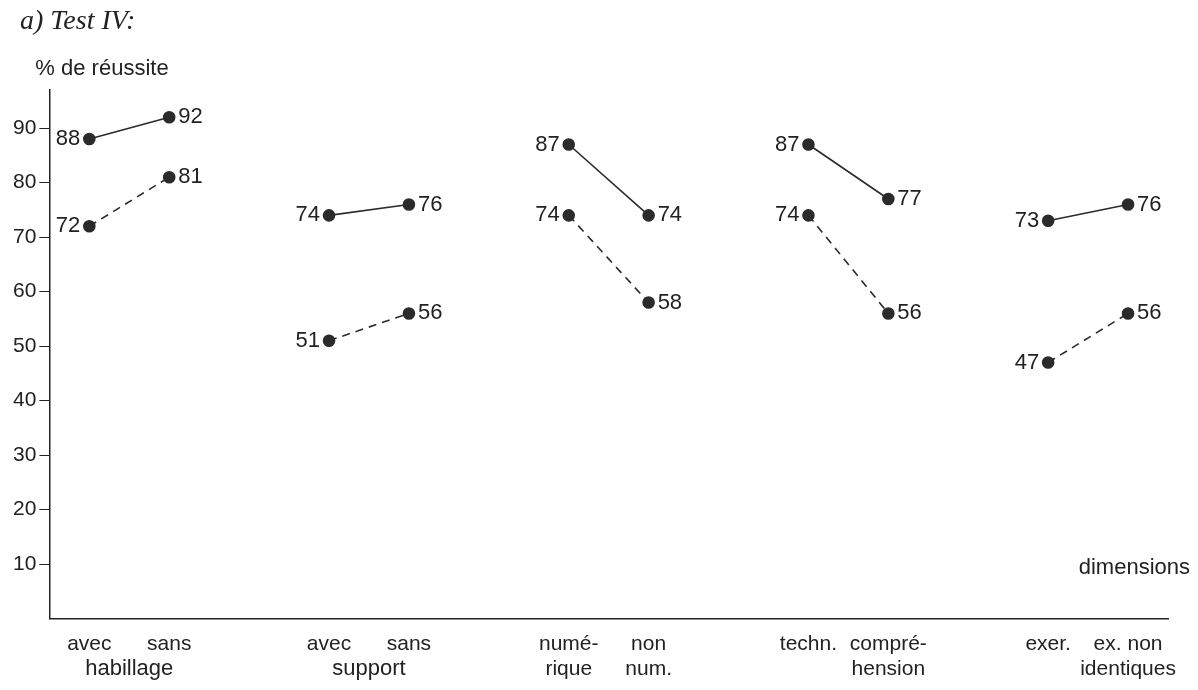  What do you see at coordinates (190, 176) in the screenshot?
I see `data-label: 81` at bounding box center [190, 176].